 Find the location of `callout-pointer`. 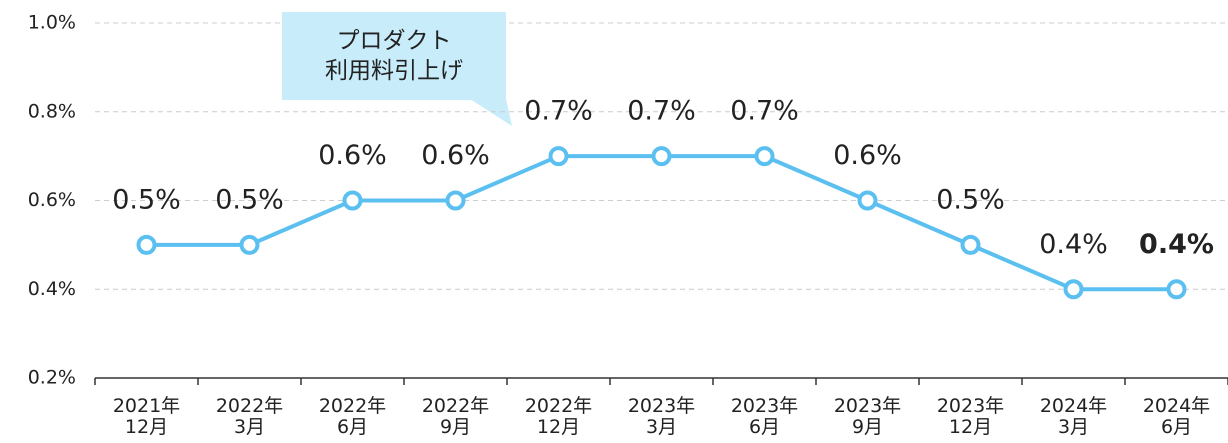

callout-pointer is located at coordinates (491, 112).